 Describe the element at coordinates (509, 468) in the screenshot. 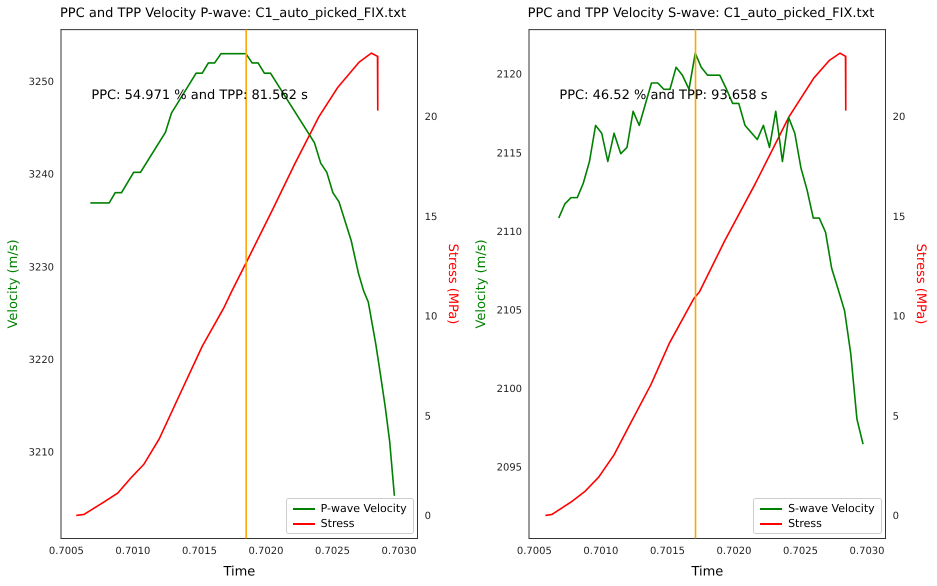

I see `y-tick-label: 2095` at that location.